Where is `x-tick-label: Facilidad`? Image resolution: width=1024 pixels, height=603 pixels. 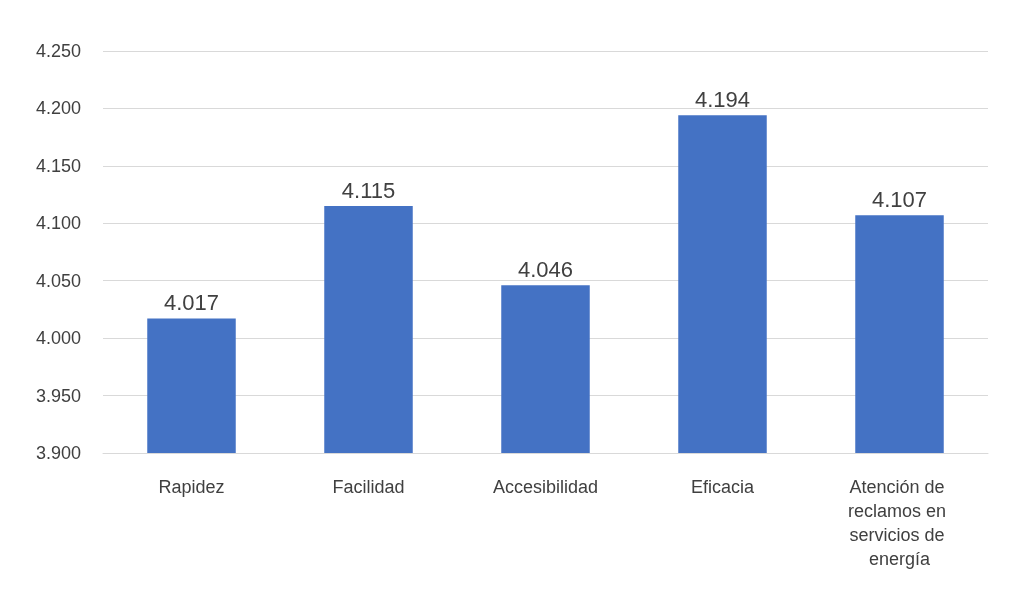 x-tick-label: Facilidad is located at coordinates (368, 487).